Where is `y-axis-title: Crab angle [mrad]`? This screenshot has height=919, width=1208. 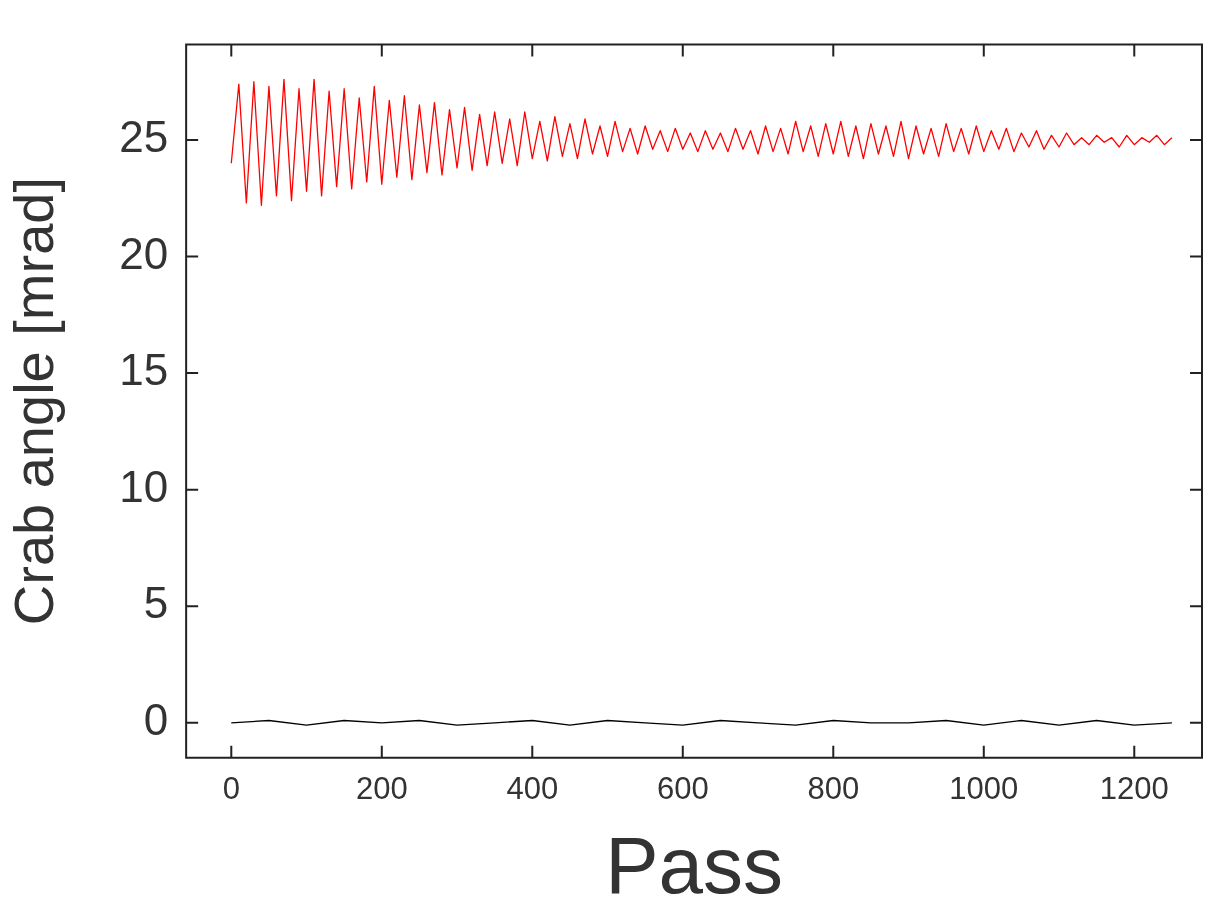 y-axis-title: Crab angle [mrad] is located at coordinates (34, 401).